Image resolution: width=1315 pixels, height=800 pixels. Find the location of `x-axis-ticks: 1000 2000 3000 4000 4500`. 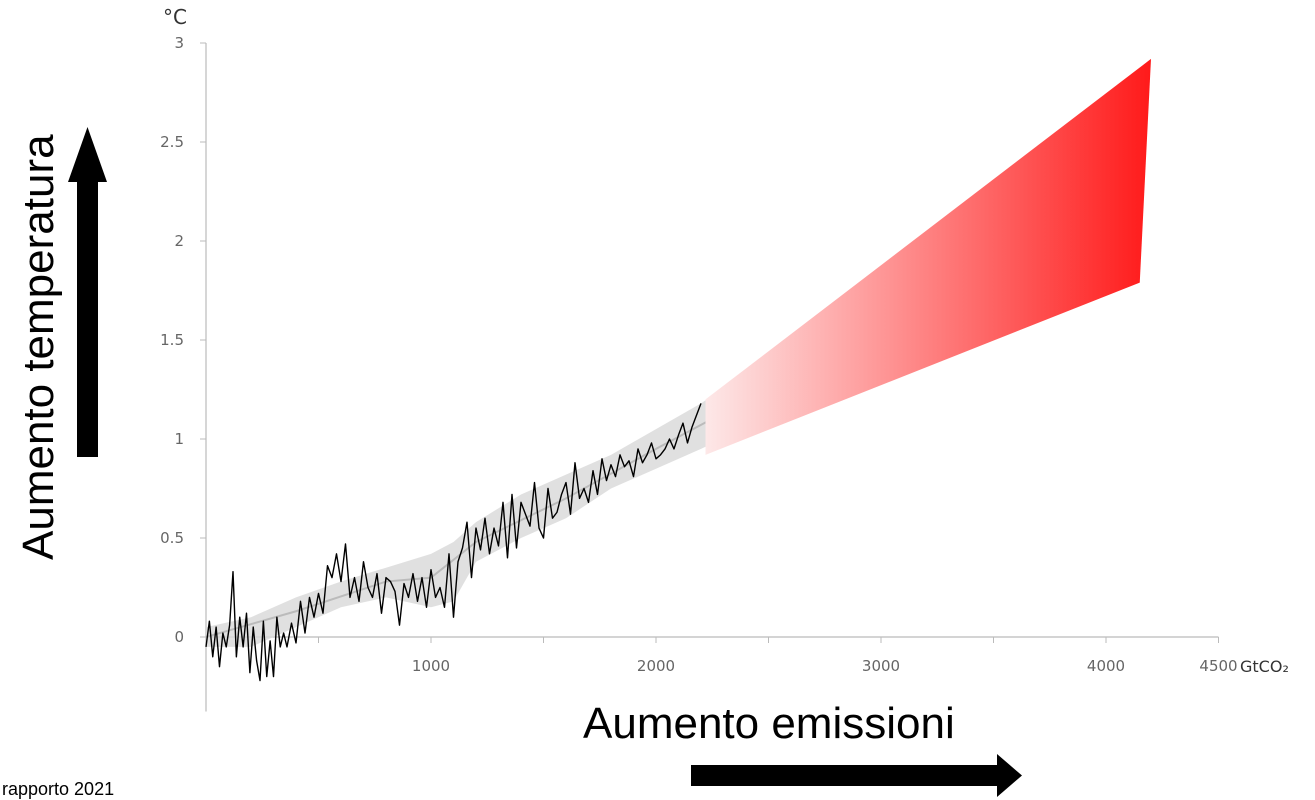

x-axis-ticks: 1000 2000 3000 4000 4500 is located at coordinates (778, 656).